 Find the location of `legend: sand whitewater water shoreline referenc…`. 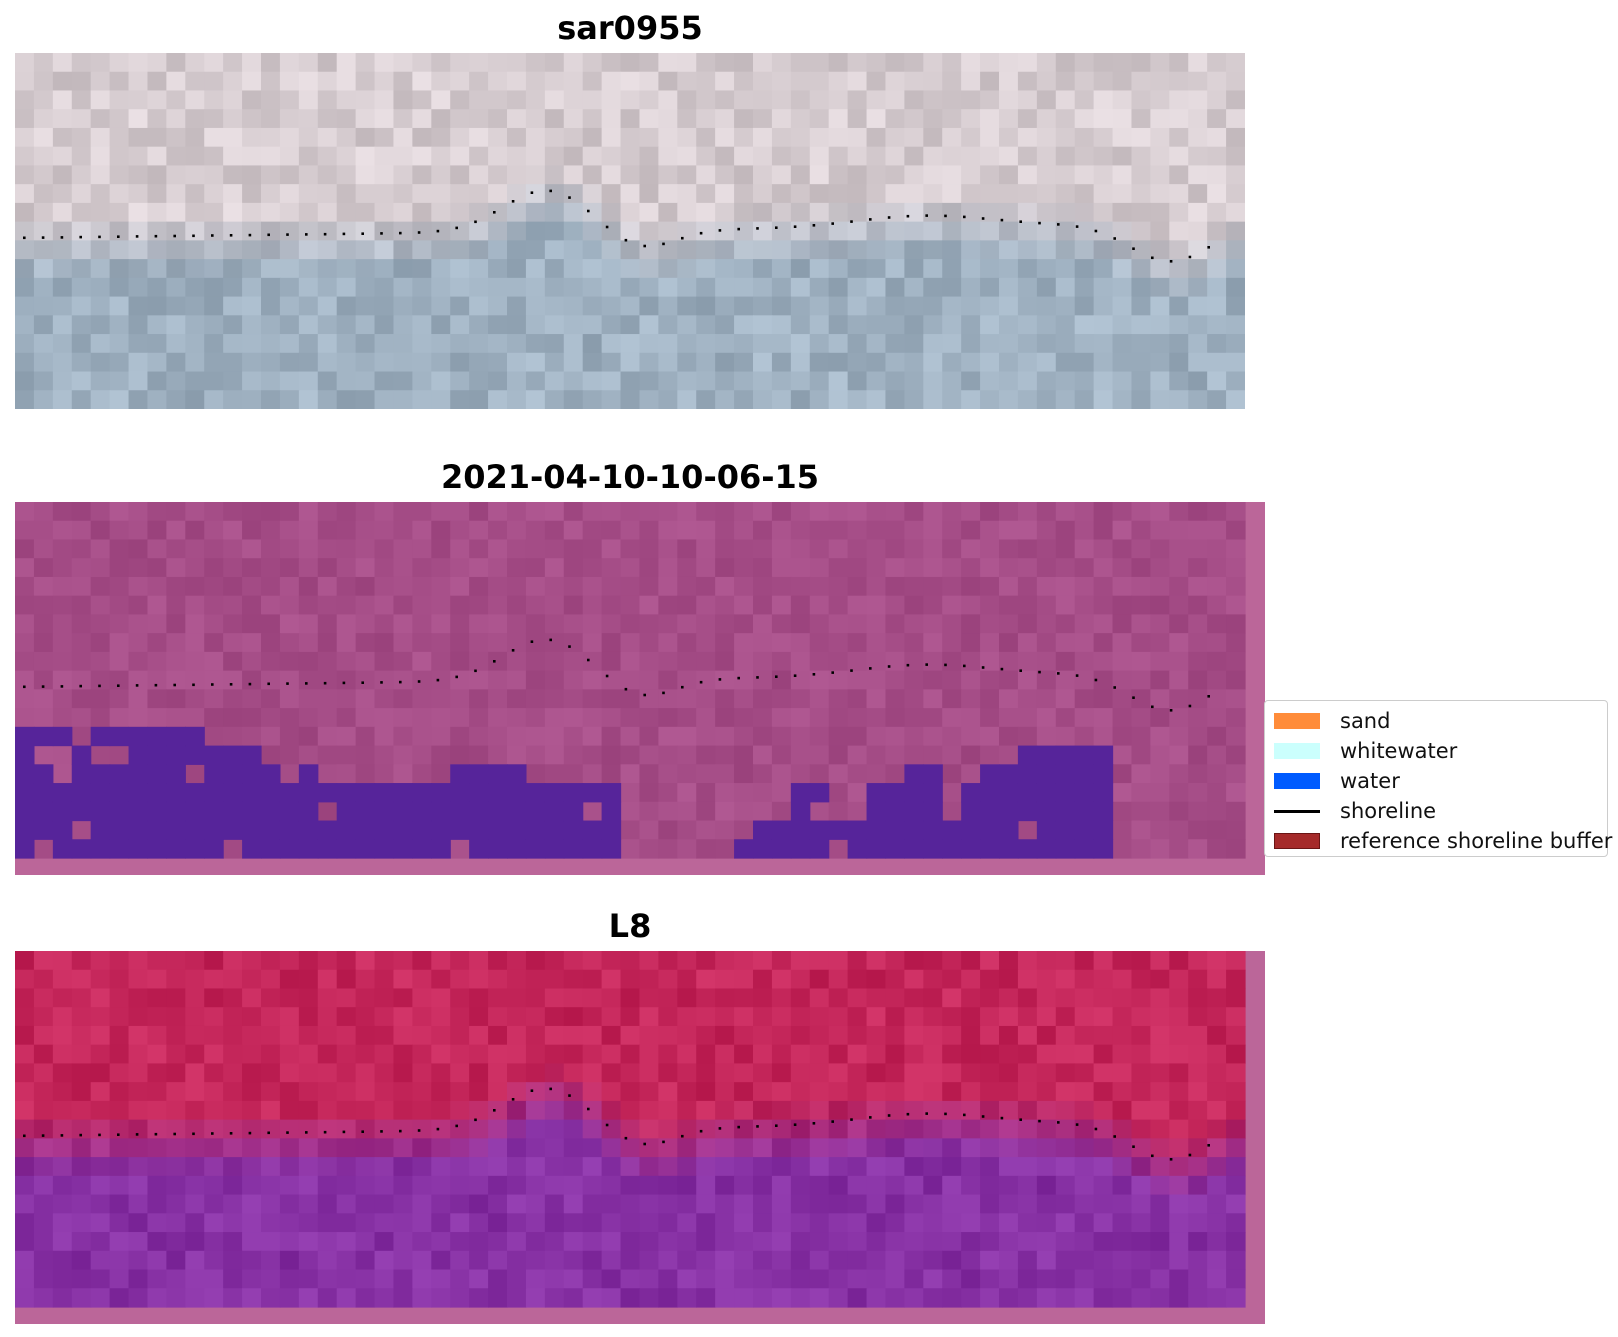

legend: sand whitewater water shoreline referenc… is located at coordinates (1438, 778).